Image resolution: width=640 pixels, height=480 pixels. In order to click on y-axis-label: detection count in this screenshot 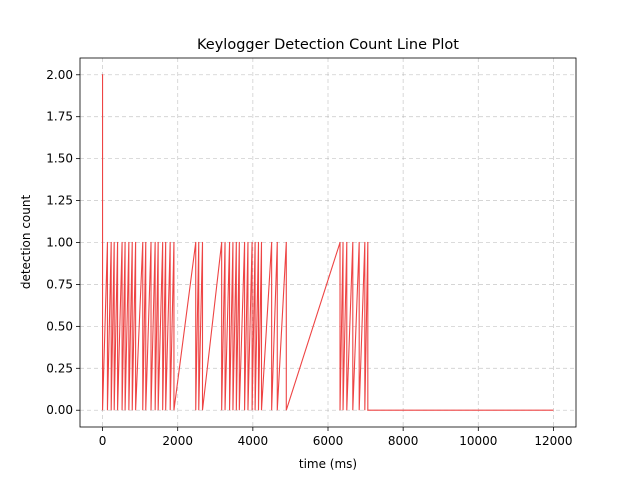, I will do `click(26, 242)`.